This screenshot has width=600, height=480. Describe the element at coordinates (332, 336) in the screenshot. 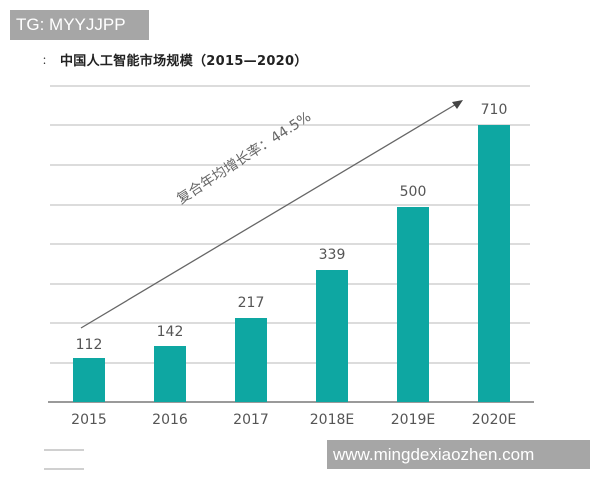

I see `bar-2018e` at that location.